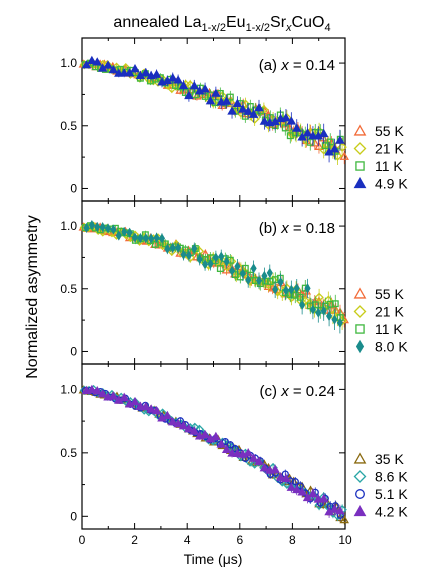  Describe the element at coordinates (214, 28) in the screenshot. I see `title-sub1: 1-x/2` at that location.